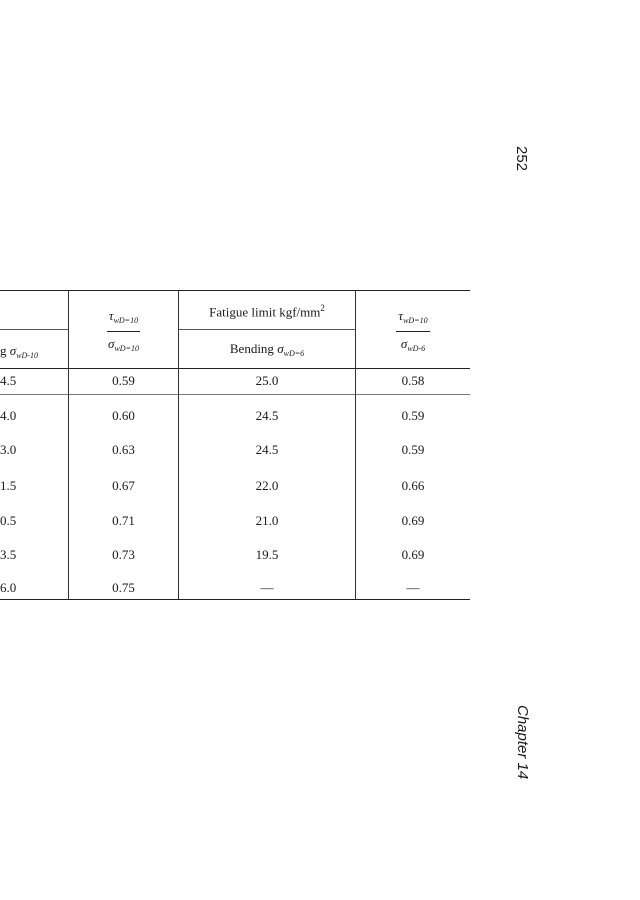 The width and height of the screenshot is (640, 900). I want to click on running-head: Chapter 14, so click(522, 742).